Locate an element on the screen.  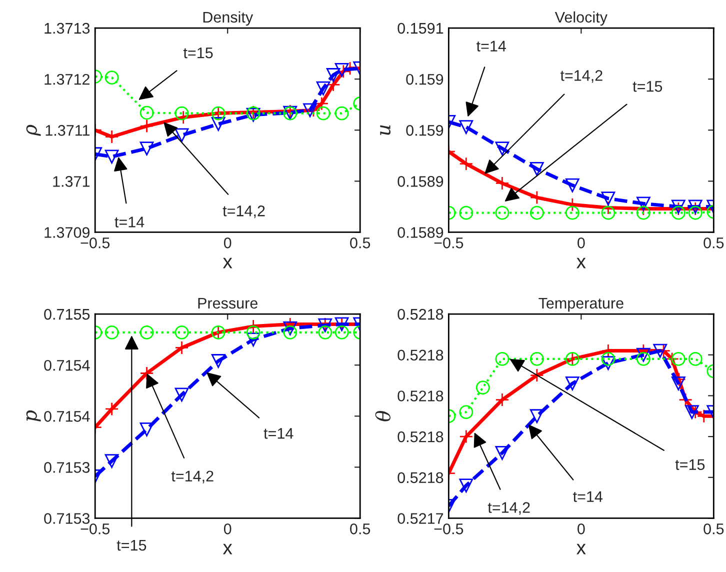
y-axis-title: u is located at coordinates (385, 130).